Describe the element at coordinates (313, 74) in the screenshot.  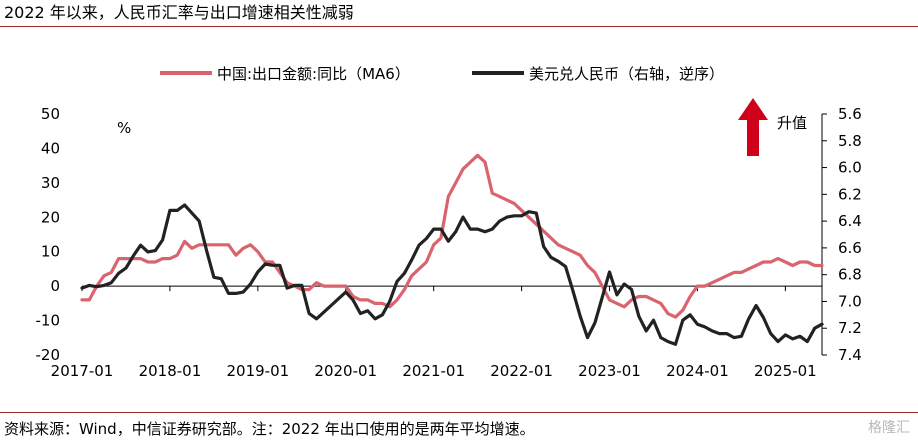
I see `legend-label-export: 中国:出口金额:同比（MA6）` at that location.